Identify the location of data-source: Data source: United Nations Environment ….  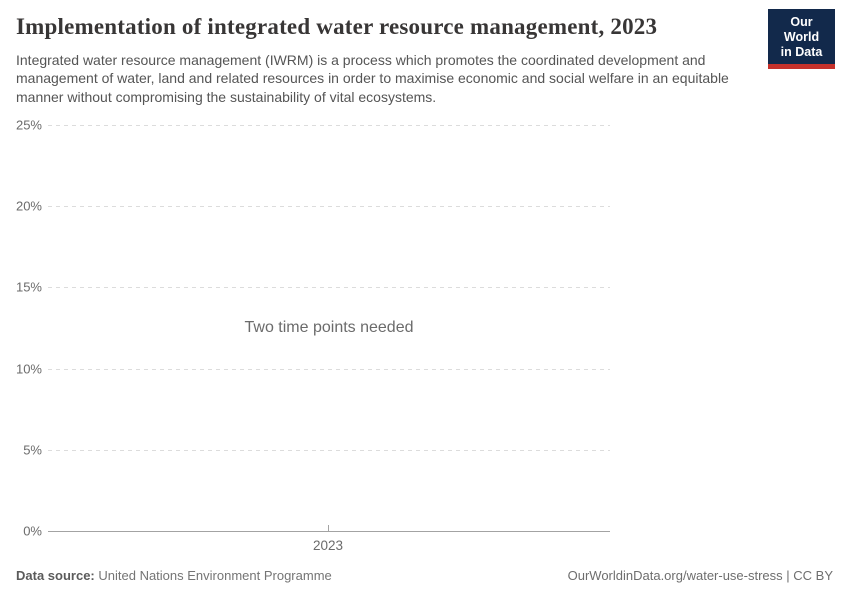
(174, 575).